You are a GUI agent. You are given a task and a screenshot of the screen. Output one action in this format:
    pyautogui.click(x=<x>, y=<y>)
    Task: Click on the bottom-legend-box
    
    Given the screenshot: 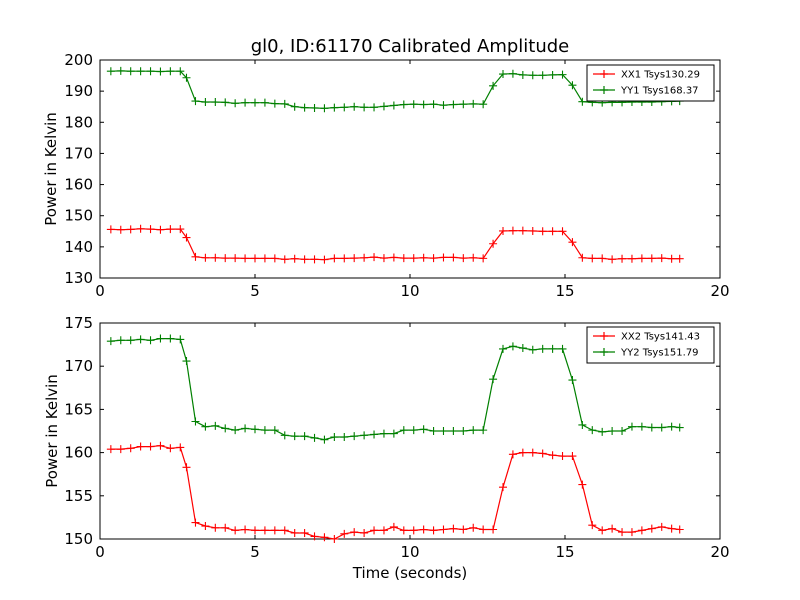 What is the action you would take?
    pyautogui.click(x=650, y=345)
    